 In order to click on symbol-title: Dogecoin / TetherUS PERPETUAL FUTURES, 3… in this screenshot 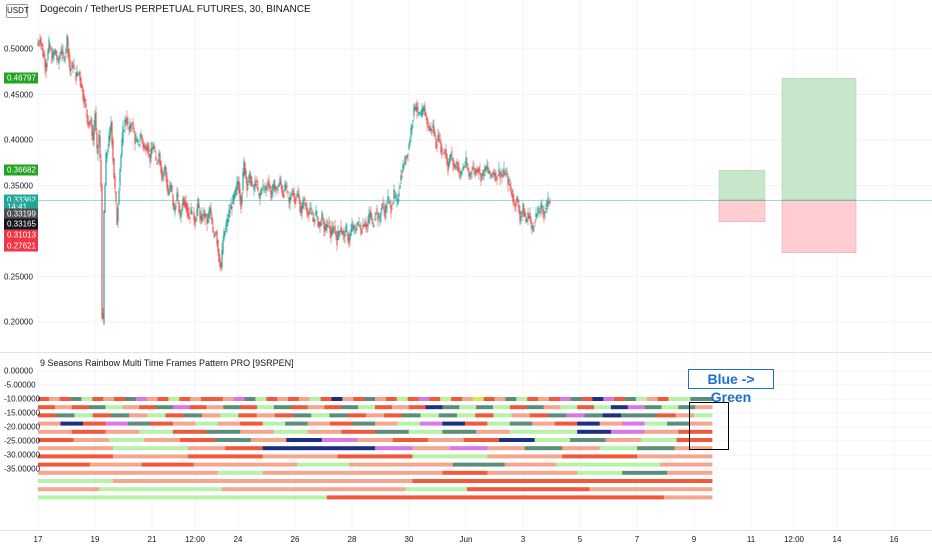, I will do `click(175, 9)`.